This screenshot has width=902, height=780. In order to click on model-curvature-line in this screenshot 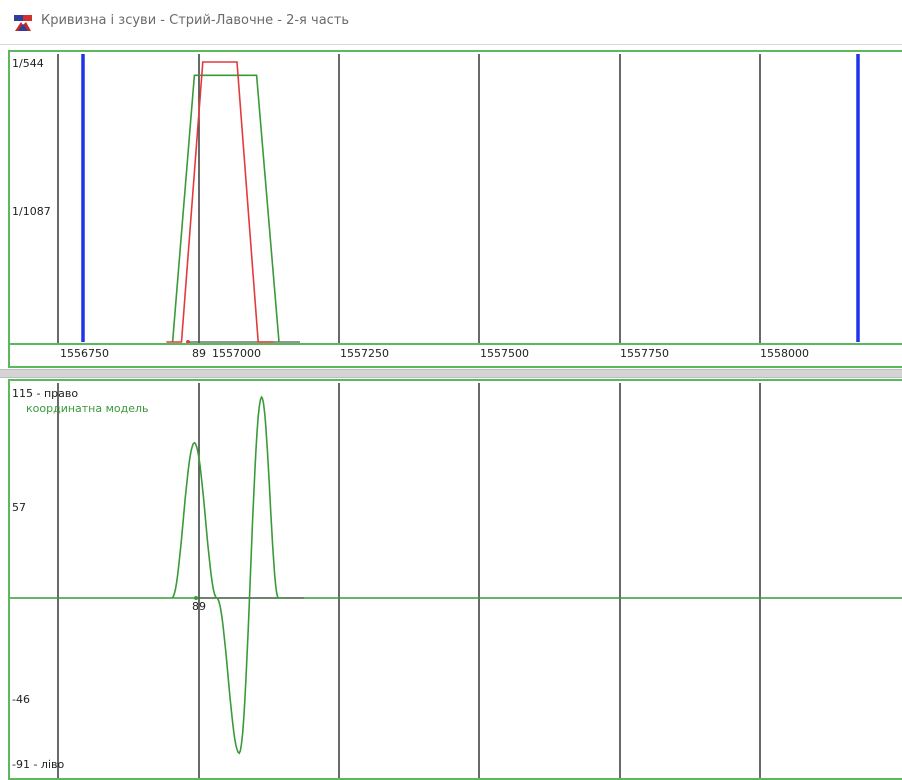, I will do `click(225, 208)`.